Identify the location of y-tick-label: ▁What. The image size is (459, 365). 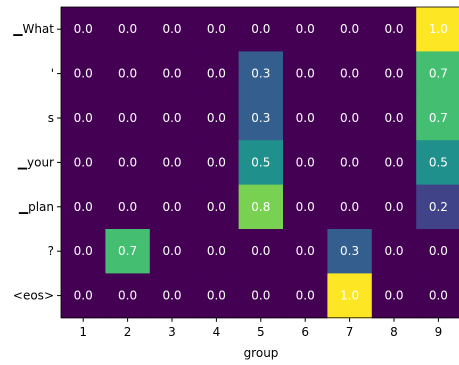
(33, 29).